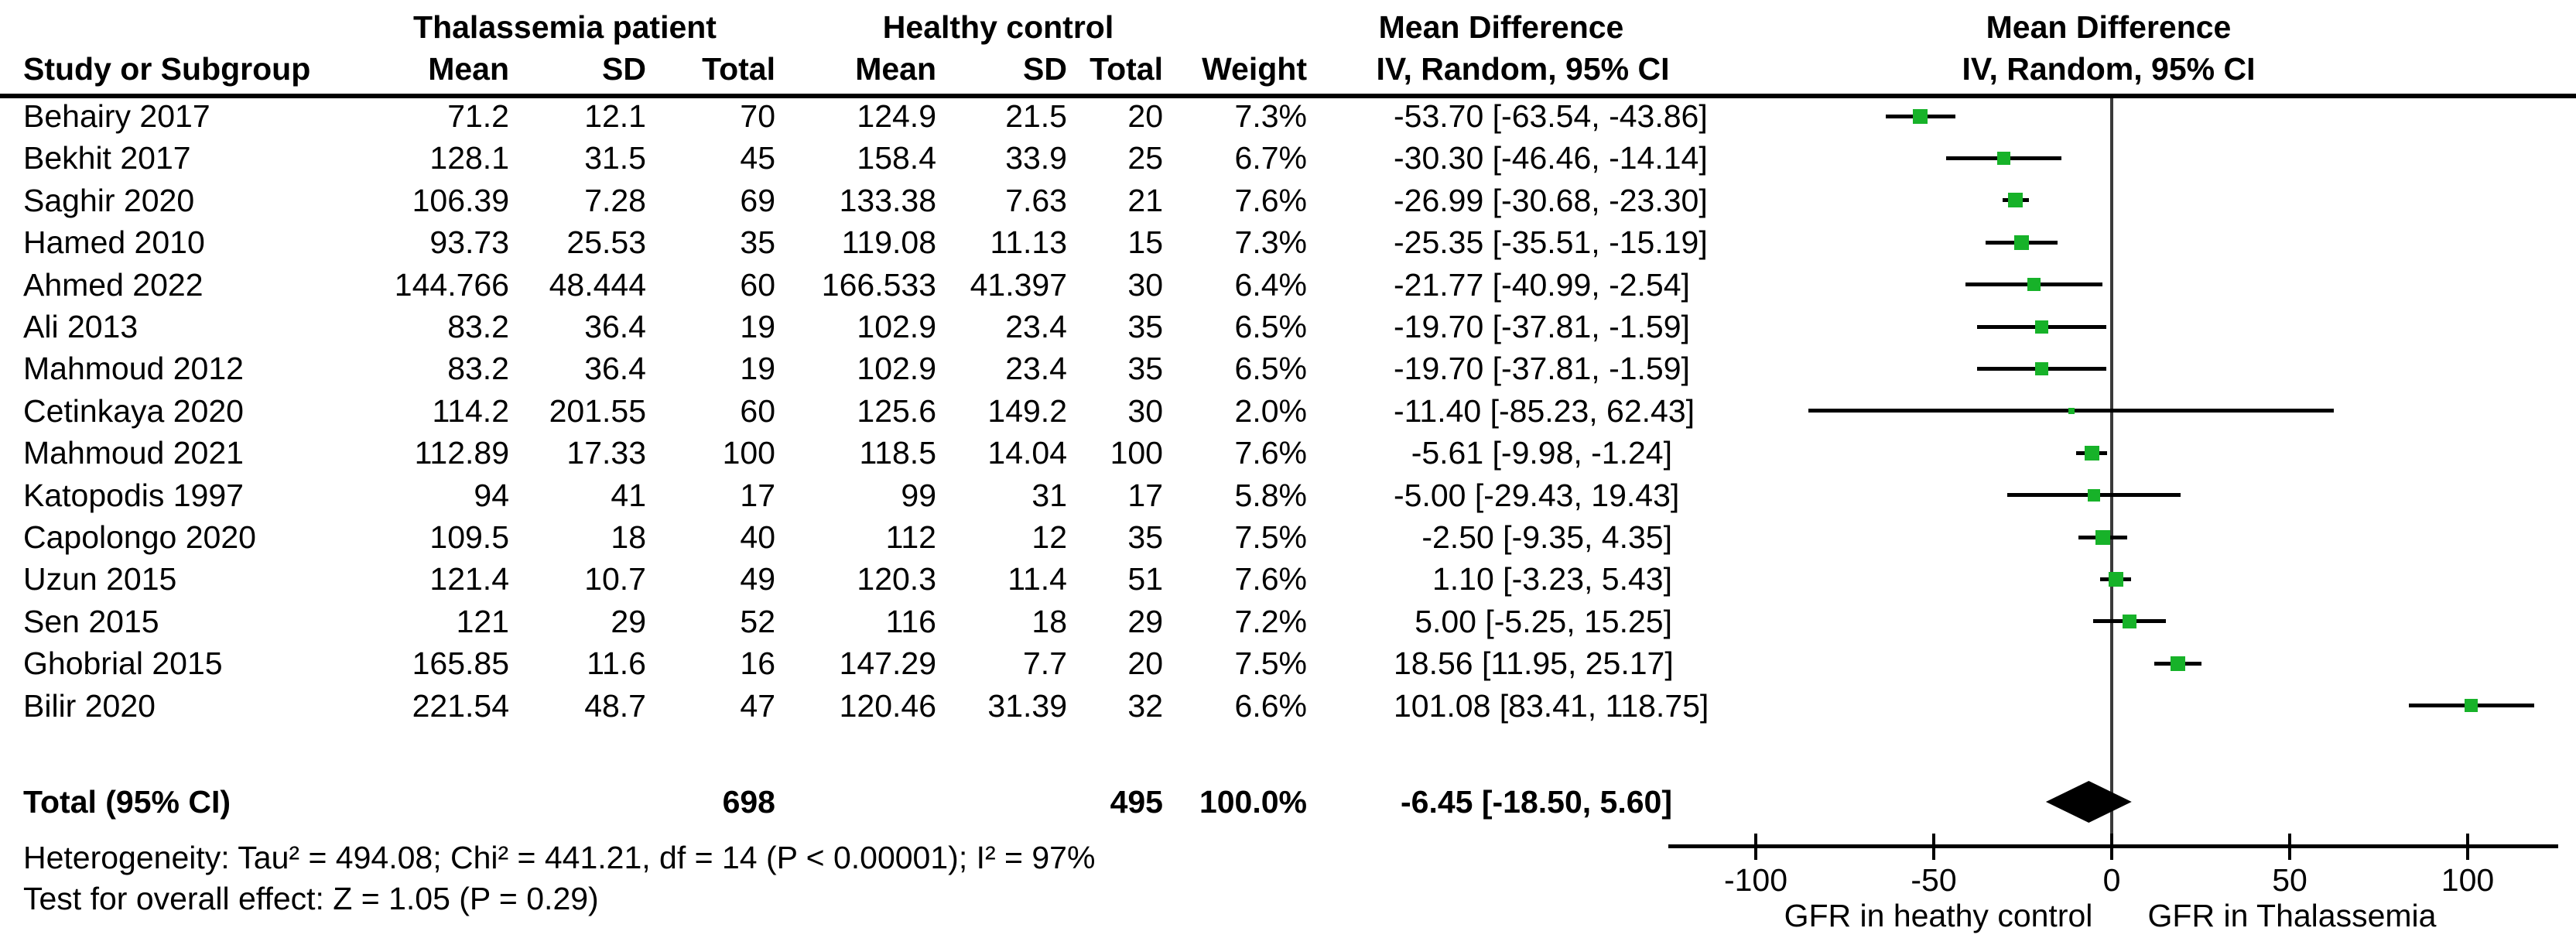 The width and height of the screenshot is (2576, 945). I want to click on cell-ci: -53.70 [-63.54, -43.86], so click(1551, 116).